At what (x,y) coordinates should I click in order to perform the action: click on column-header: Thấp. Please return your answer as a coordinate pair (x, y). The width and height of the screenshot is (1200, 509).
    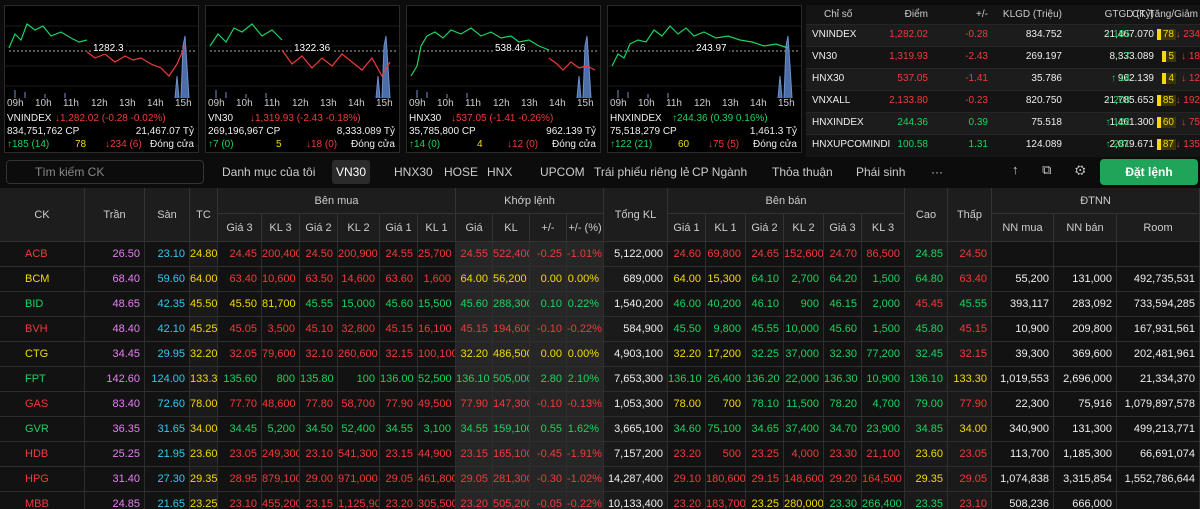
    Looking at the image, I should click on (970, 215).